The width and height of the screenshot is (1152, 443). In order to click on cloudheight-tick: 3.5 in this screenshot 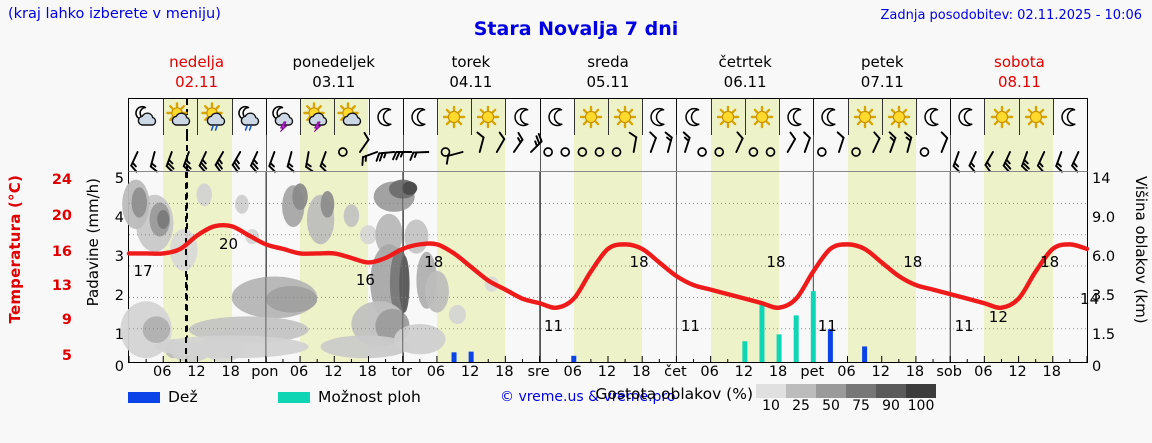, I will do `click(1104, 296)`.